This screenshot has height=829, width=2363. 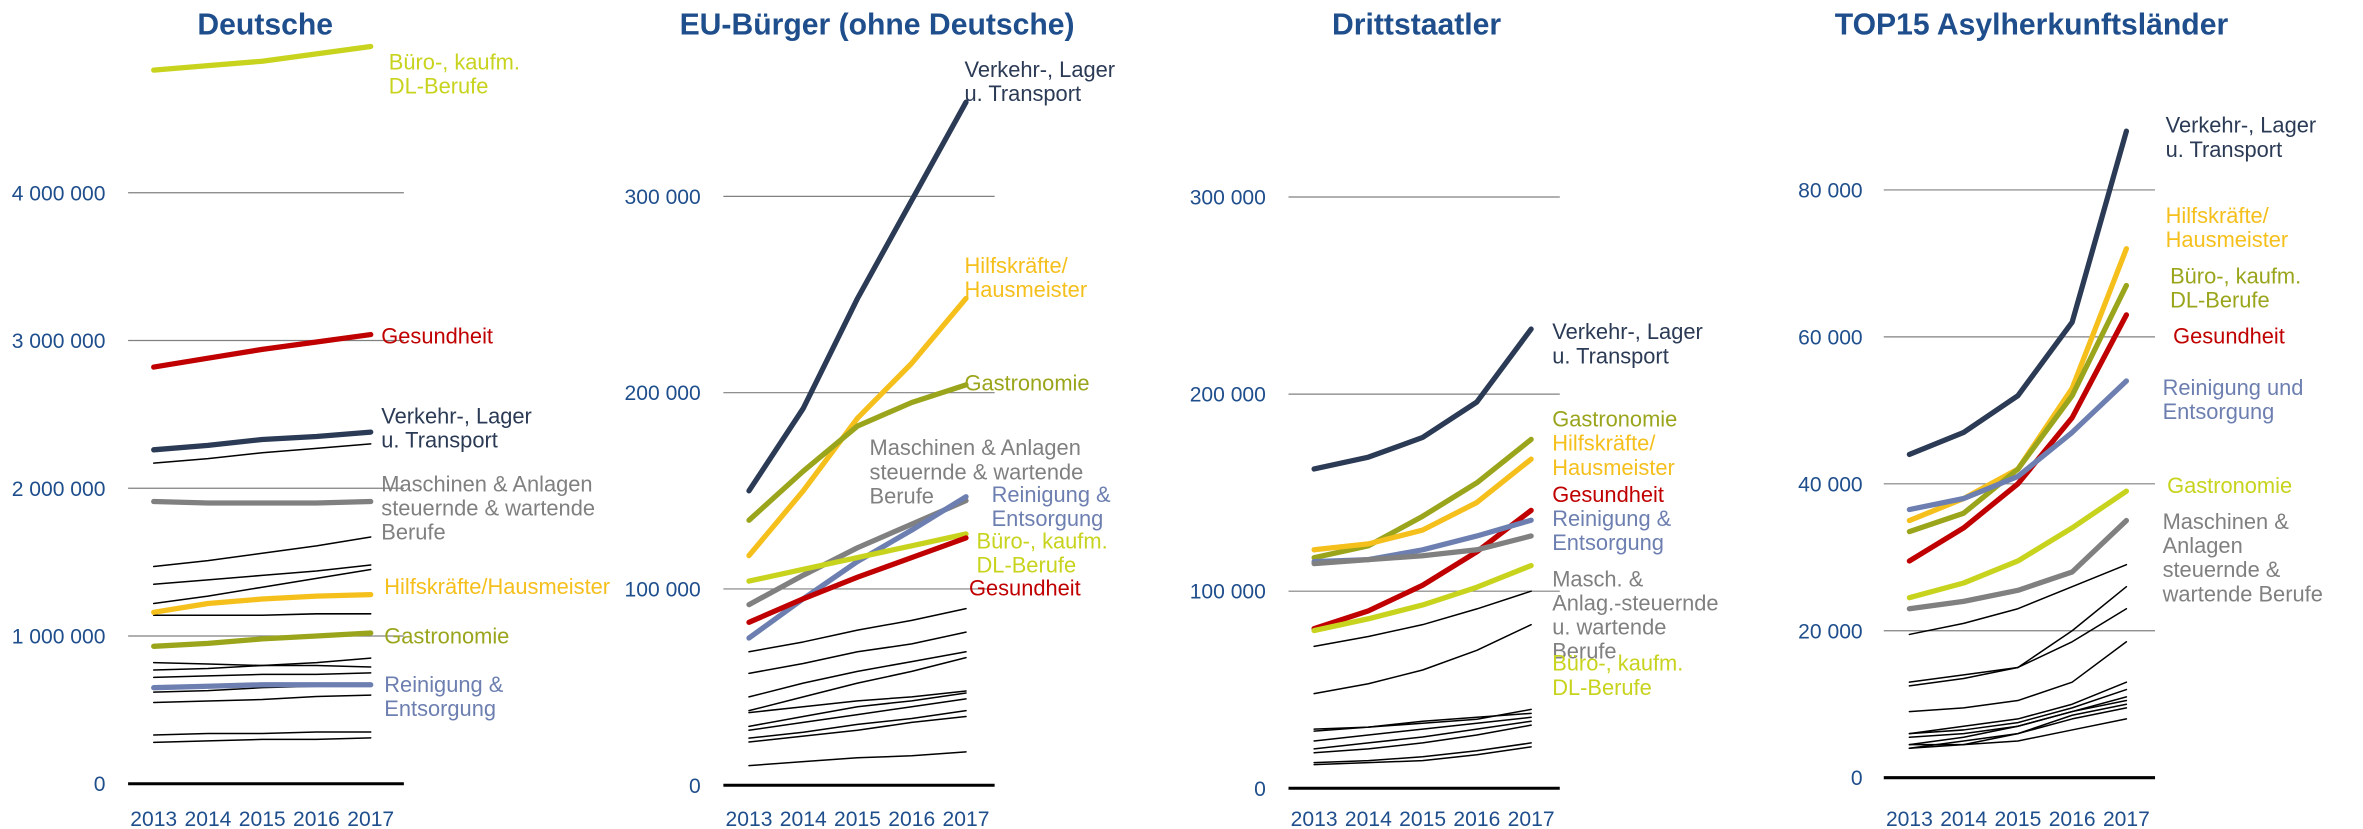 I want to click on y-tick-label: 60 000, so click(x=1830, y=337).